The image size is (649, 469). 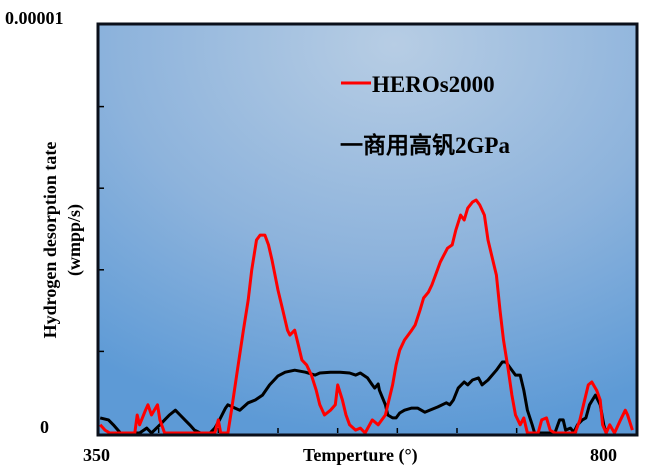 I want to click on x-axis-label: Temperture (°), so click(x=360, y=455).